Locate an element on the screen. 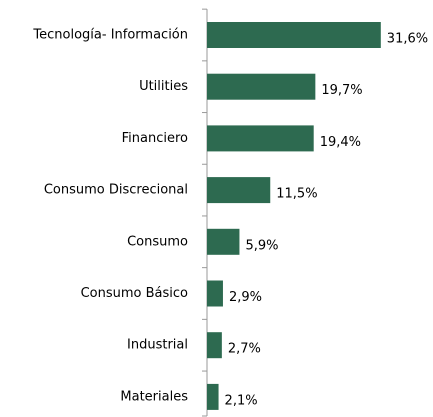 This screenshot has width=433, height=417. value-label: 19,4% is located at coordinates (340, 142).